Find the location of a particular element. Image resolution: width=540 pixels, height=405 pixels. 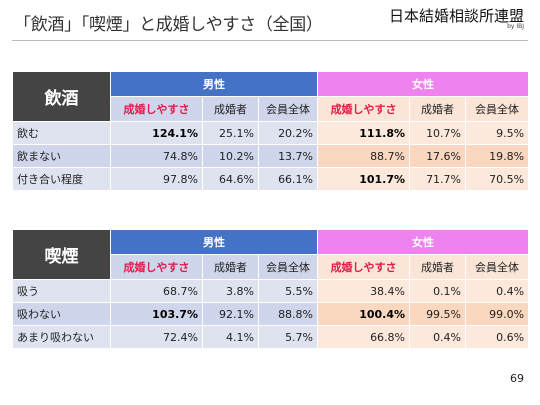

cell: 88.7% is located at coordinates (364, 156).